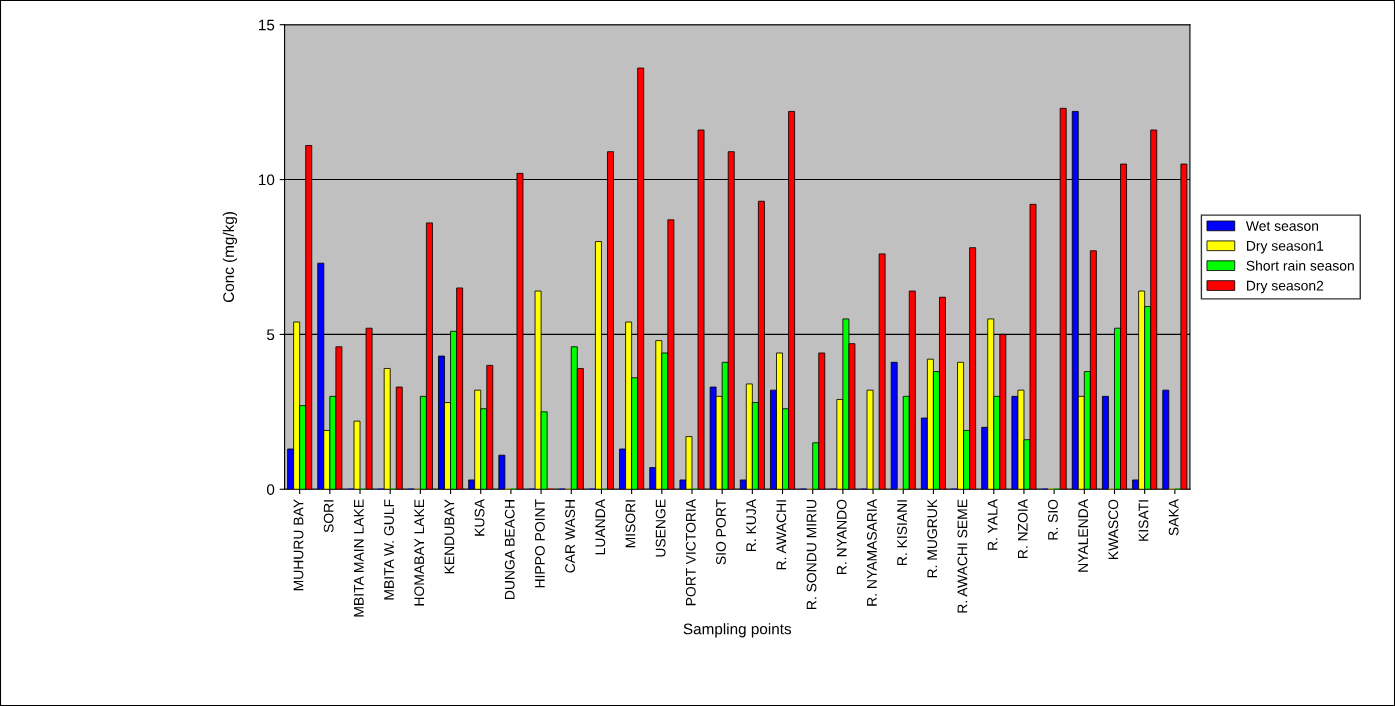  What do you see at coordinates (841, 536) in the screenshot?
I see `x-tick-label: R. NYANDO` at bounding box center [841, 536].